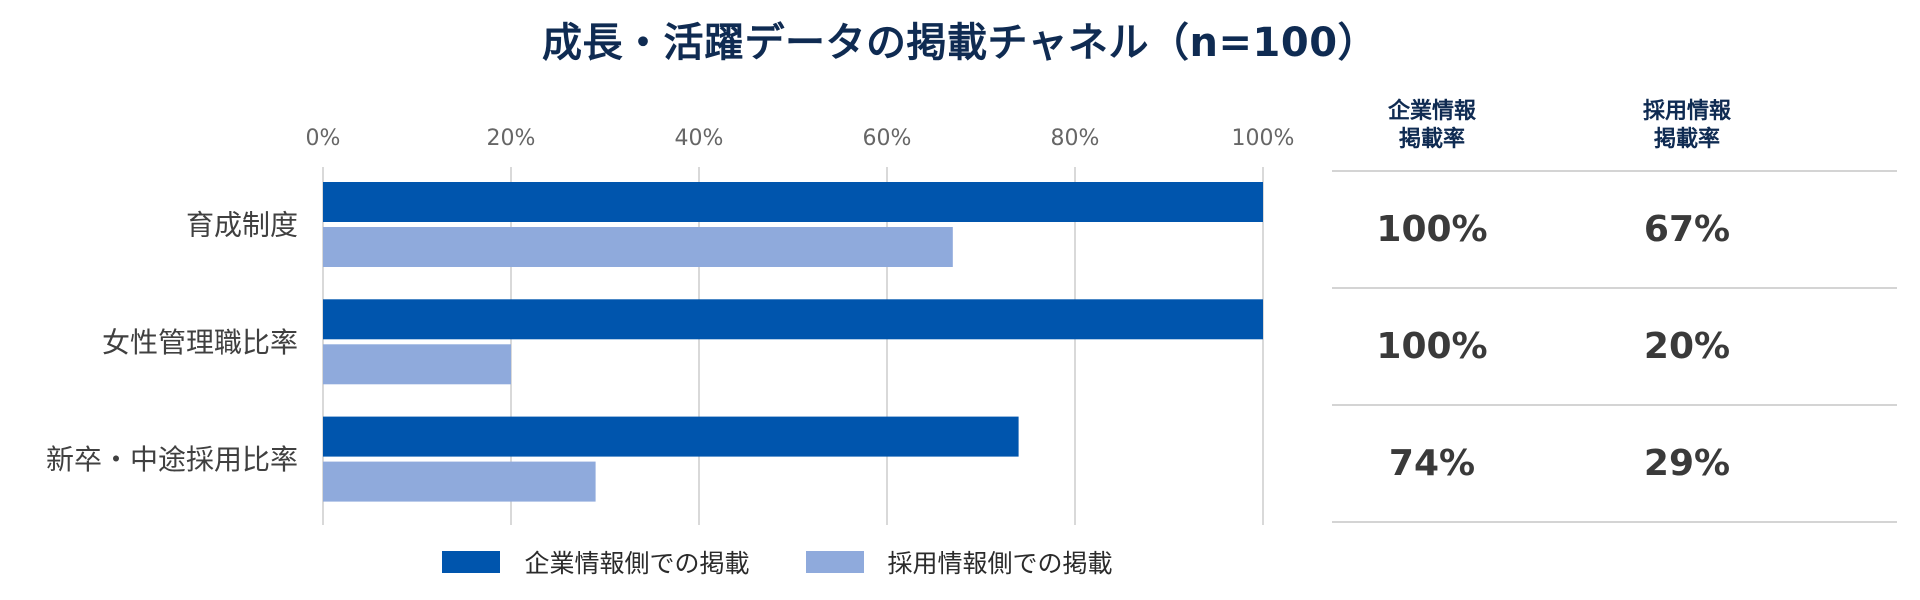  What do you see at coordinates (1075, 138) in the screenshot?
I see `x-tick-label: 80%` at bounding box center [1075, 138].